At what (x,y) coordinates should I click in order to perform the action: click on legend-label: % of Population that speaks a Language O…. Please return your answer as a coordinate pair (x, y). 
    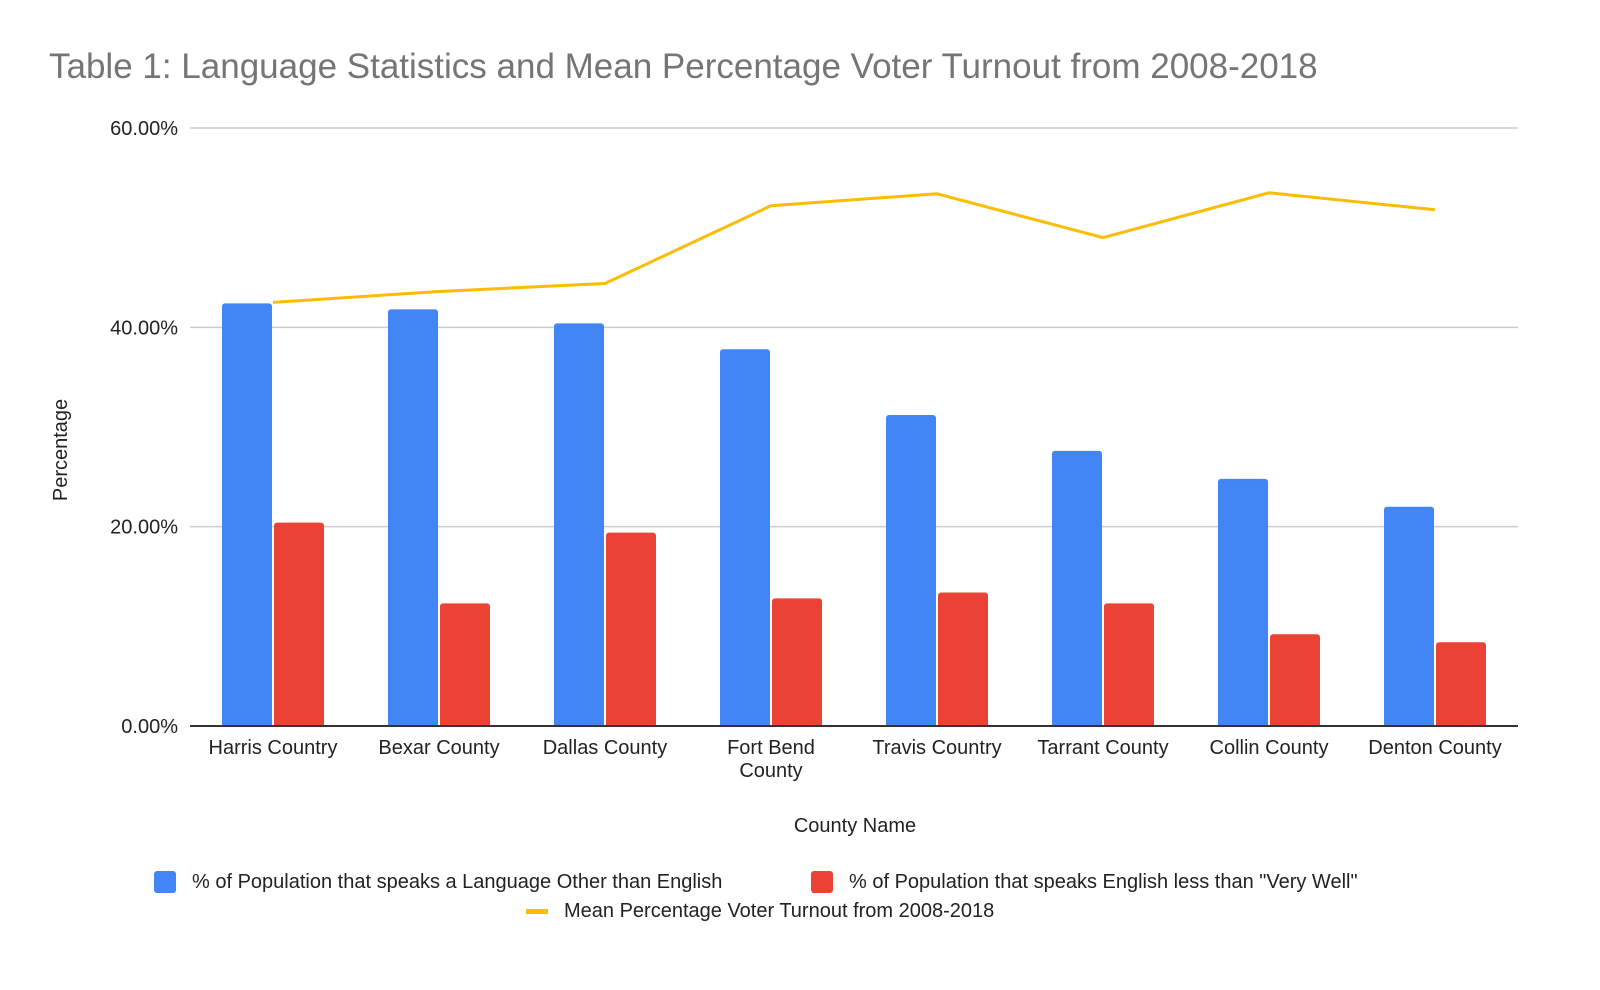
    Looking at the image, I should click on (457, 882).